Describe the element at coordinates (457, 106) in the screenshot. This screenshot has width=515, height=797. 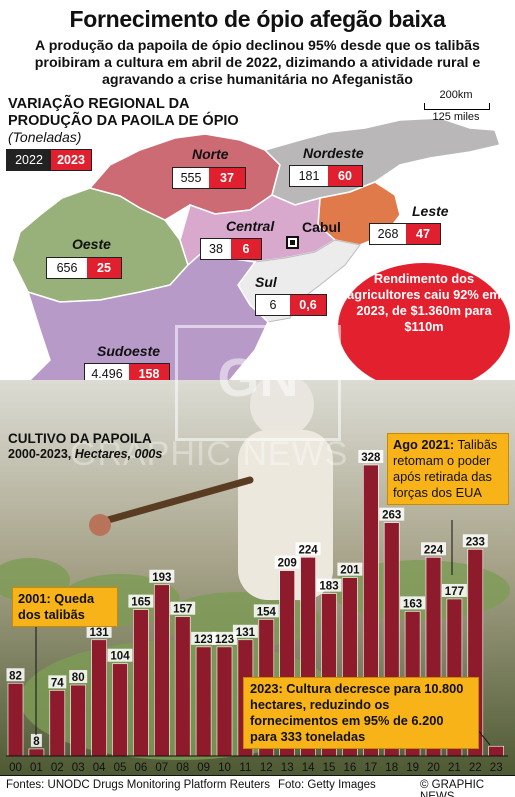
I see `scale-bar` at that location.